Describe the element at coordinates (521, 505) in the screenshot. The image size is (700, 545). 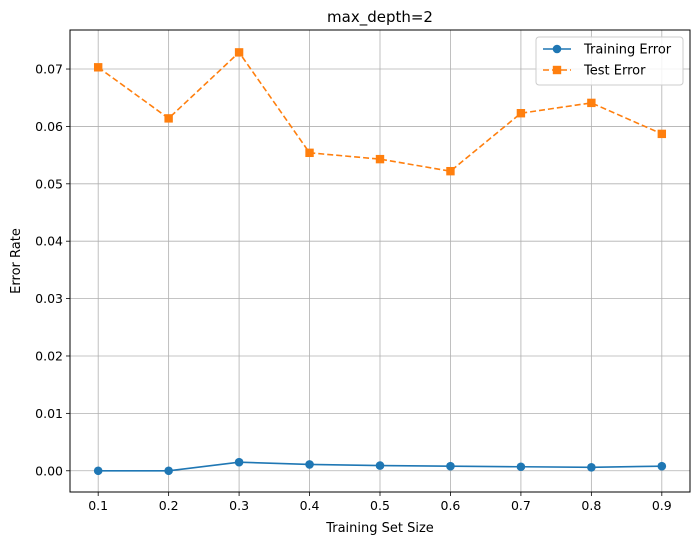
I see `x-tick-label: 0.7` at that location.